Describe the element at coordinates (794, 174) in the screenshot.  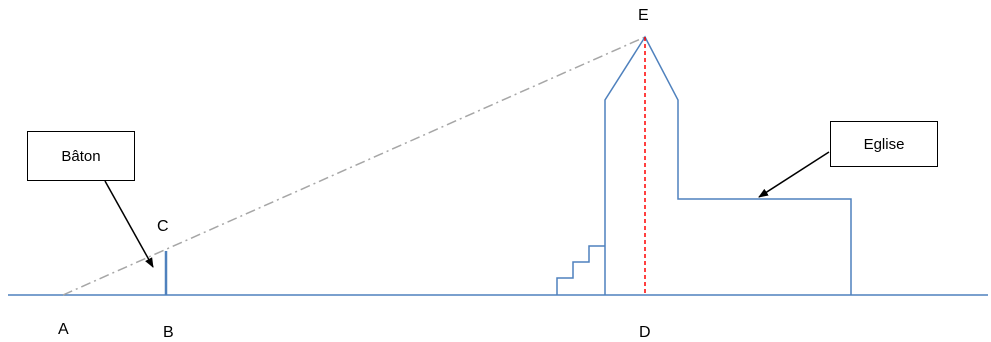
I see `eglise-callout-arrow` at that location.